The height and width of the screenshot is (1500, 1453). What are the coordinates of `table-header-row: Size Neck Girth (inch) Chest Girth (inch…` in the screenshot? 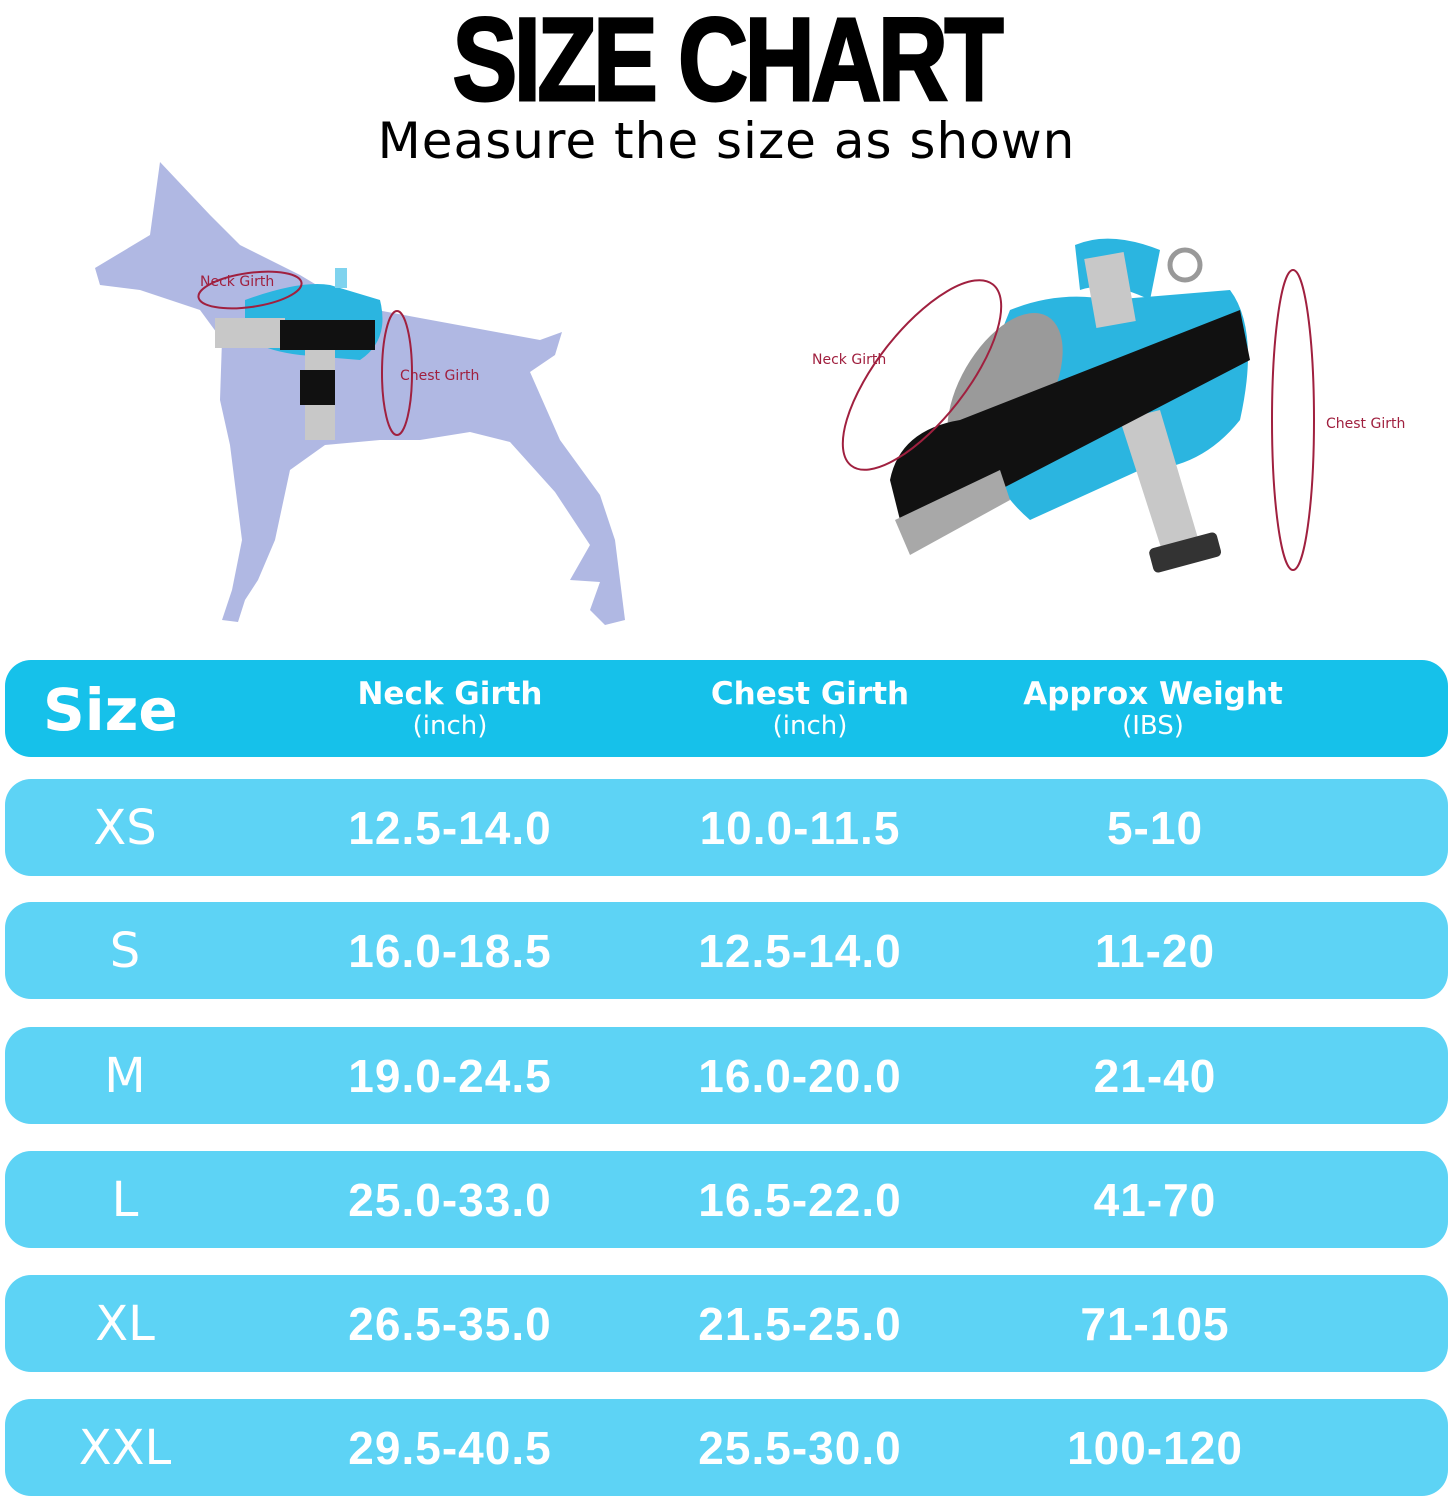 It's located at (726, 708).